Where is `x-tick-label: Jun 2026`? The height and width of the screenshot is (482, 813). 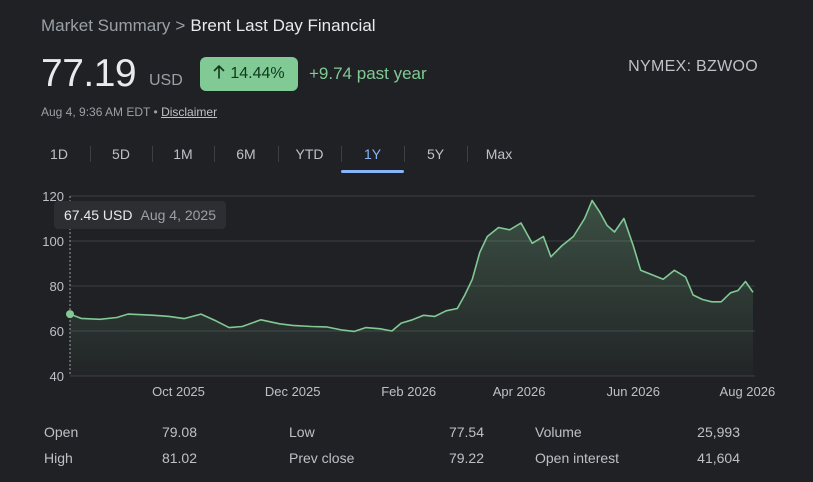
x-tick-label: Jun 2026 is located at coordinates (633, 391).